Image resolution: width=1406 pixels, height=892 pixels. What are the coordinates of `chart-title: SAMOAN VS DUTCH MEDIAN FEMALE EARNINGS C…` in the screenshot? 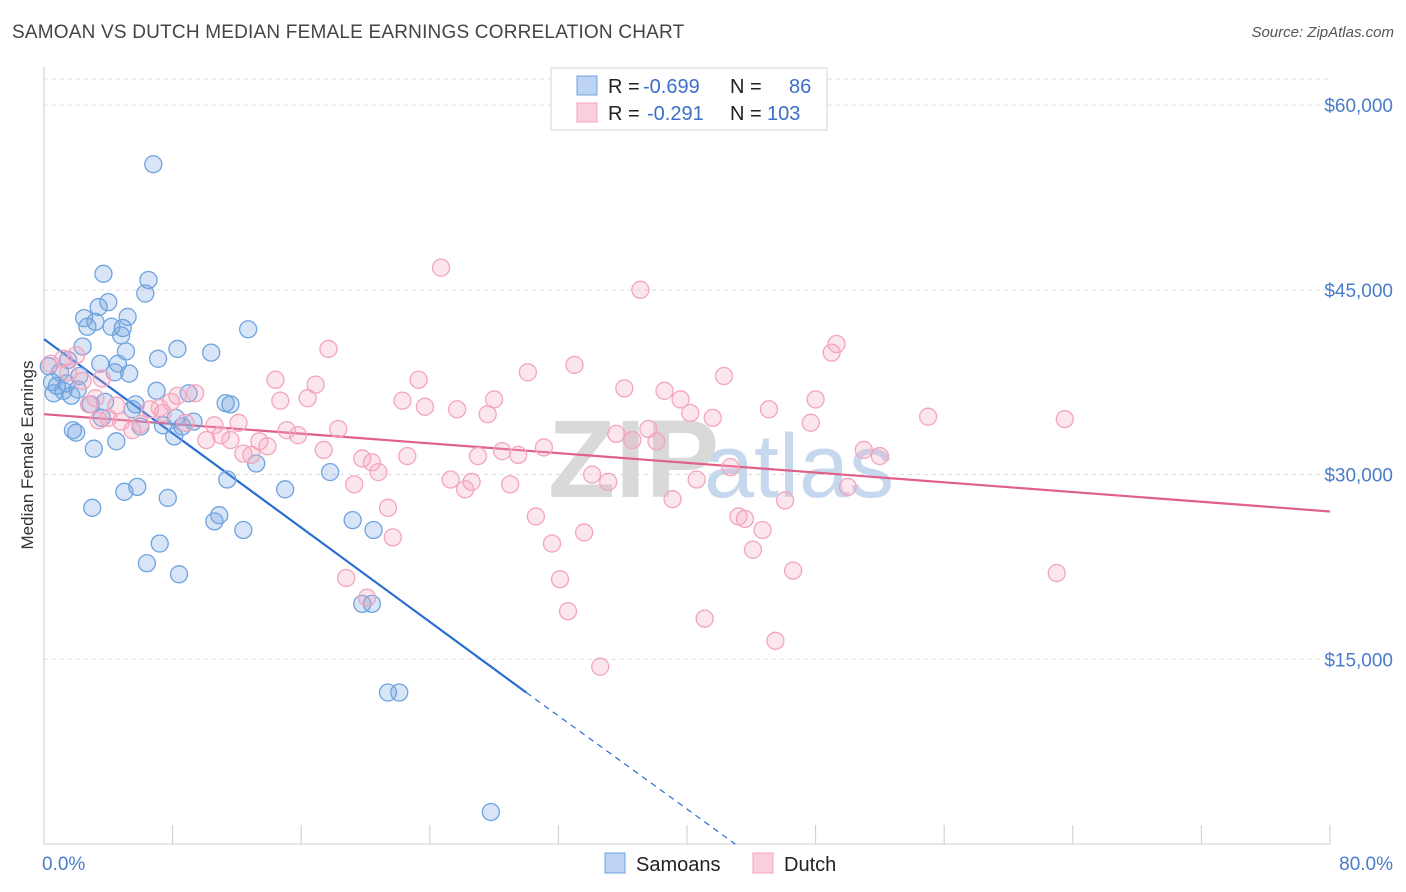 It's located at (348, 32).